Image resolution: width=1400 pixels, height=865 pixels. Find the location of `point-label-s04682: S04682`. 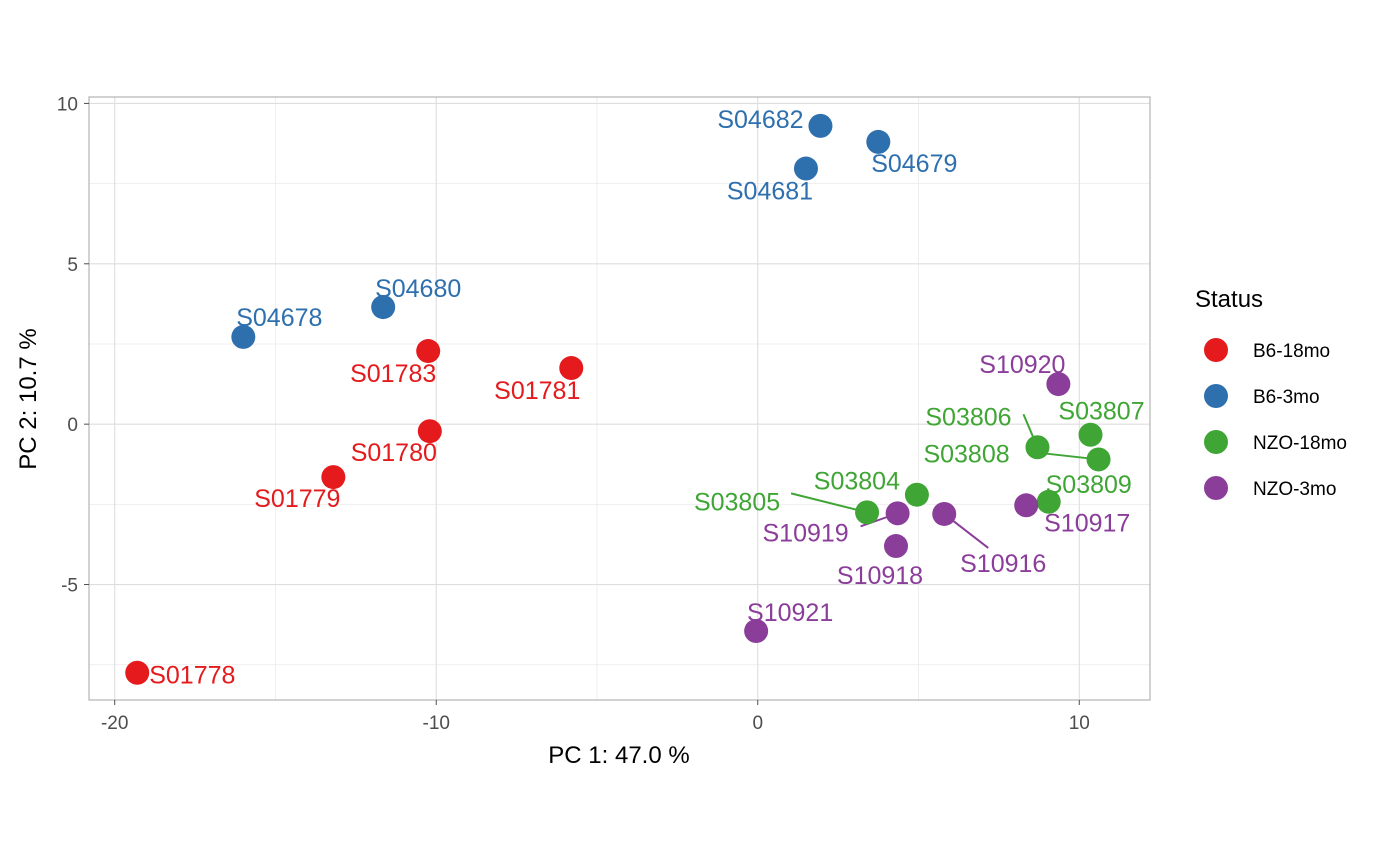

point-label-s04682: S04682 is located at coordinates (760, 120).